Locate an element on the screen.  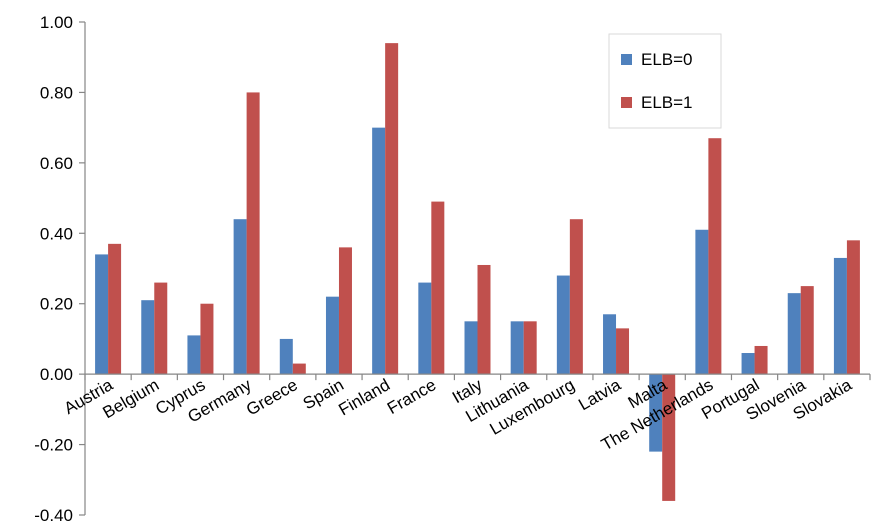
category-label-france: France is located at coordinates (411, 396).